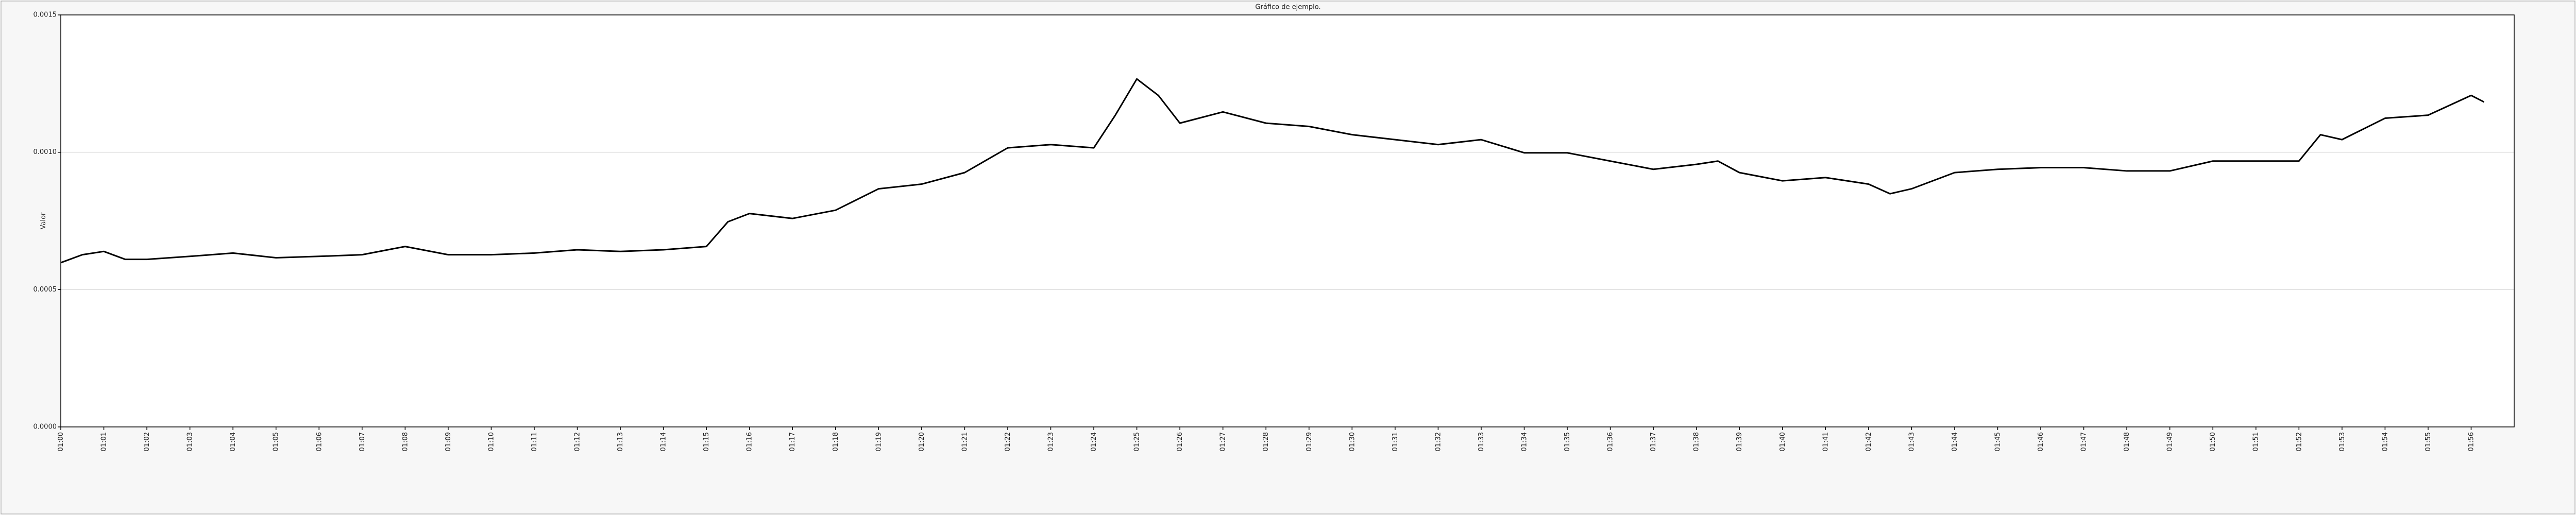  What do you see at coordinates (1739, 441) in the screenshot?
I see `x-tick-label: 01:39` at bounding box center [1739, 441].